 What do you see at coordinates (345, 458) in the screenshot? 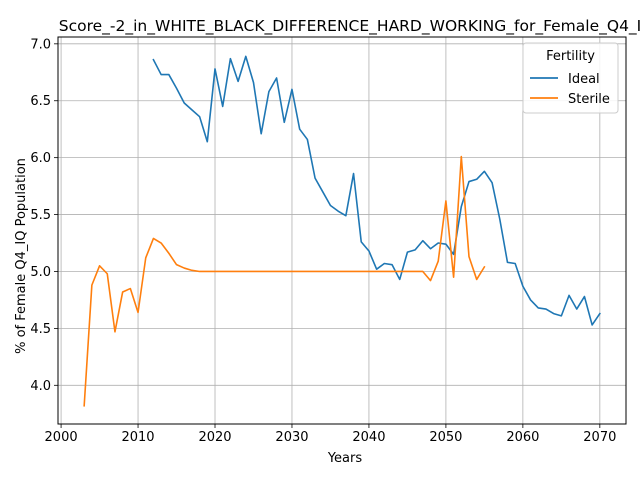
I see `x-axis-label: Years` at bounding box center [345, 458].